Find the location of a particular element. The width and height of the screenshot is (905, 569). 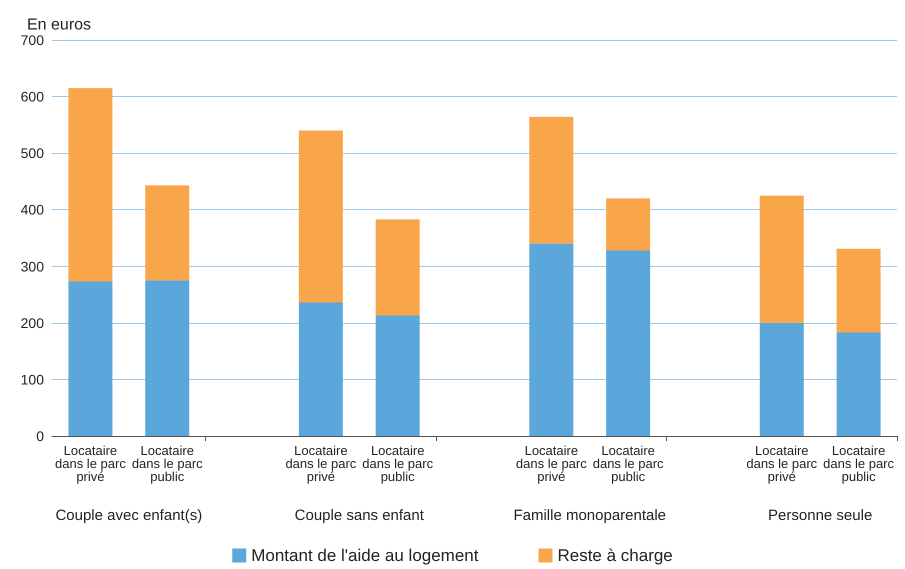

y-tick-label: 500 is located at coordinates (32, 153).